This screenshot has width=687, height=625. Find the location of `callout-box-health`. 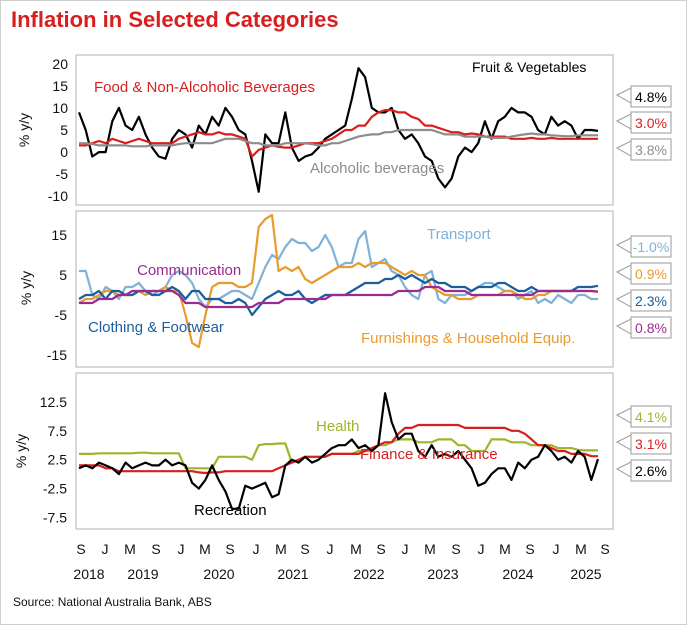

callout-box-health is located at coordinates (651, 416).